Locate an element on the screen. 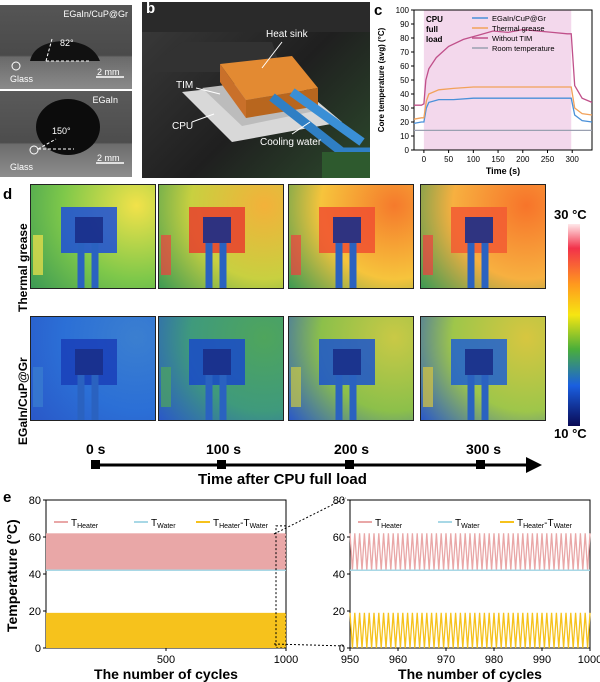  droplet-top-svg is located at coordinates (67, 58).